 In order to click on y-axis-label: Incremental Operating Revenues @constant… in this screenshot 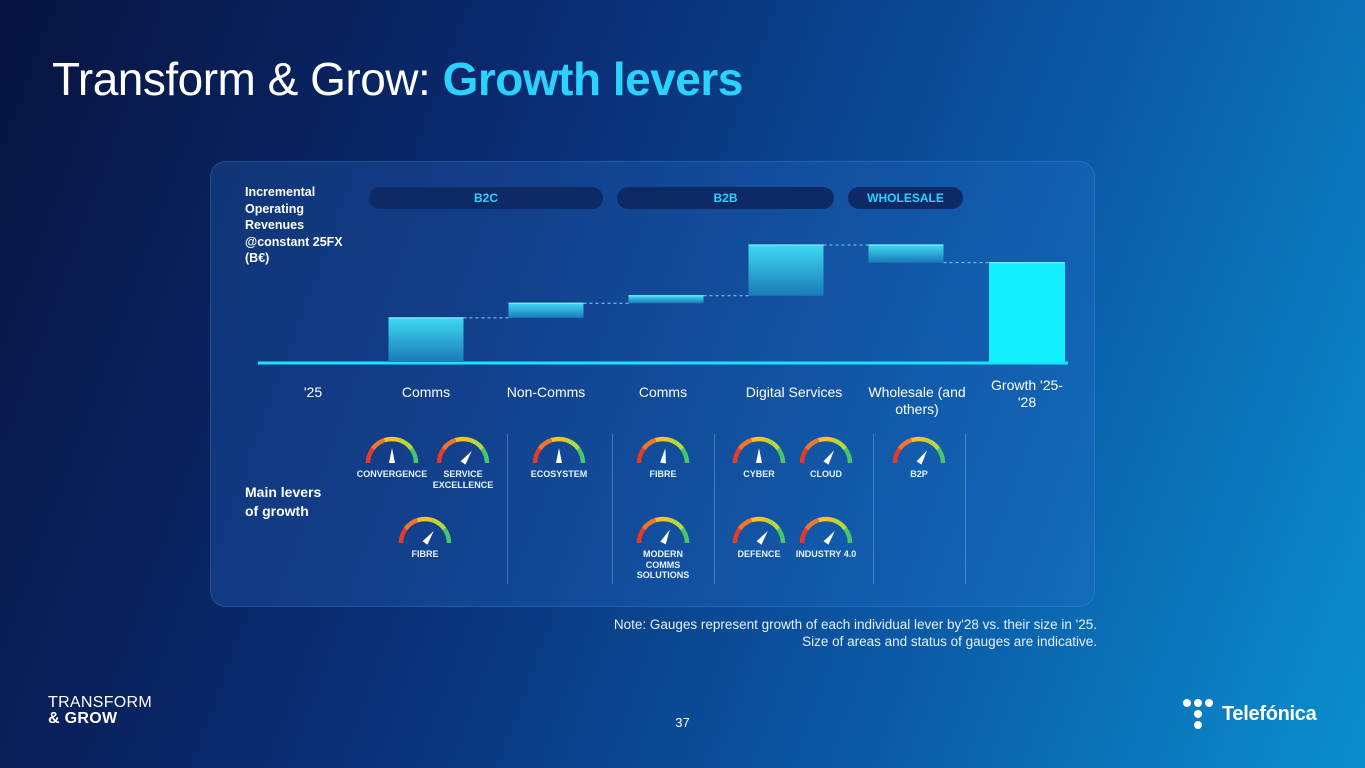, I will do `click(294, 225)`.